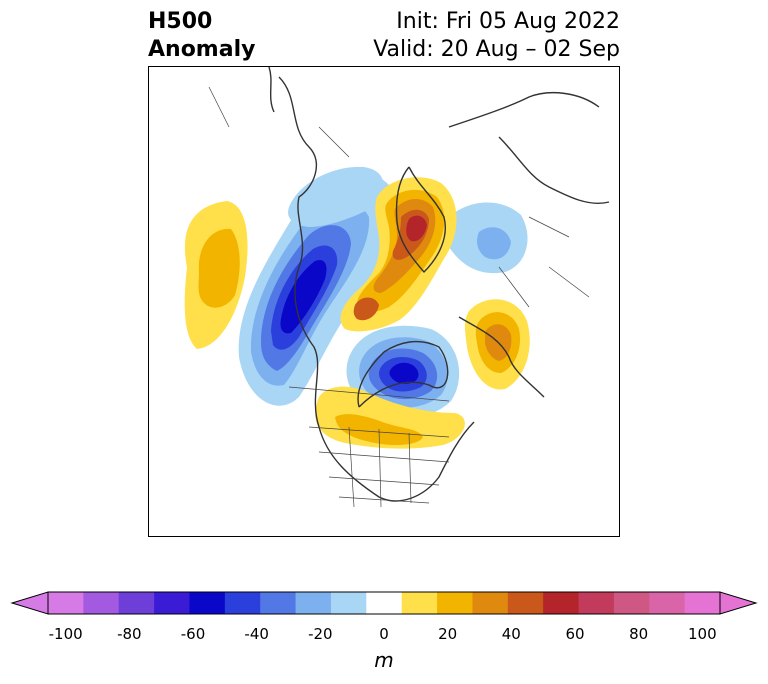 The width and height of the screenshot is (768, 684). I want to click on colorbar, so click(384, 603).